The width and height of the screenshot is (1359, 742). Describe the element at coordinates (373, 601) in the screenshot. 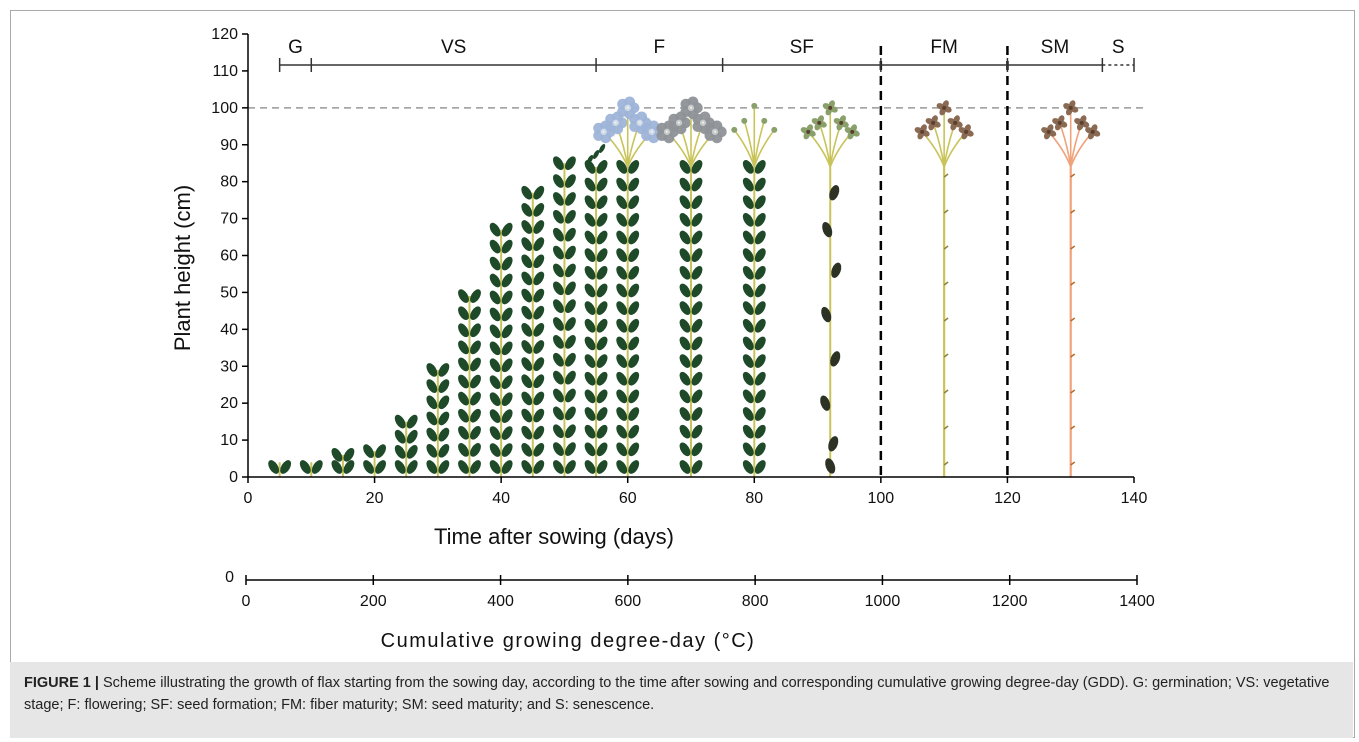

I see `secondary-x-tick-label-200: 200` at that location.